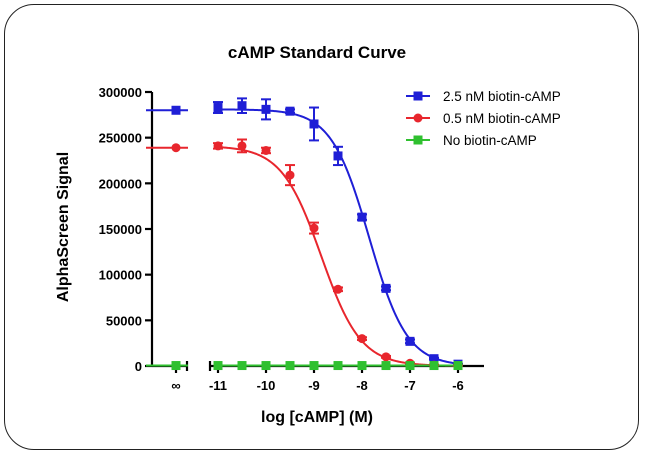 The width and height of the screenshot is (645, 455). What do you see at coordinates (410, 385) in the screenshot?
I see `x-tick-label: -7` at bounding box center [410, 385].